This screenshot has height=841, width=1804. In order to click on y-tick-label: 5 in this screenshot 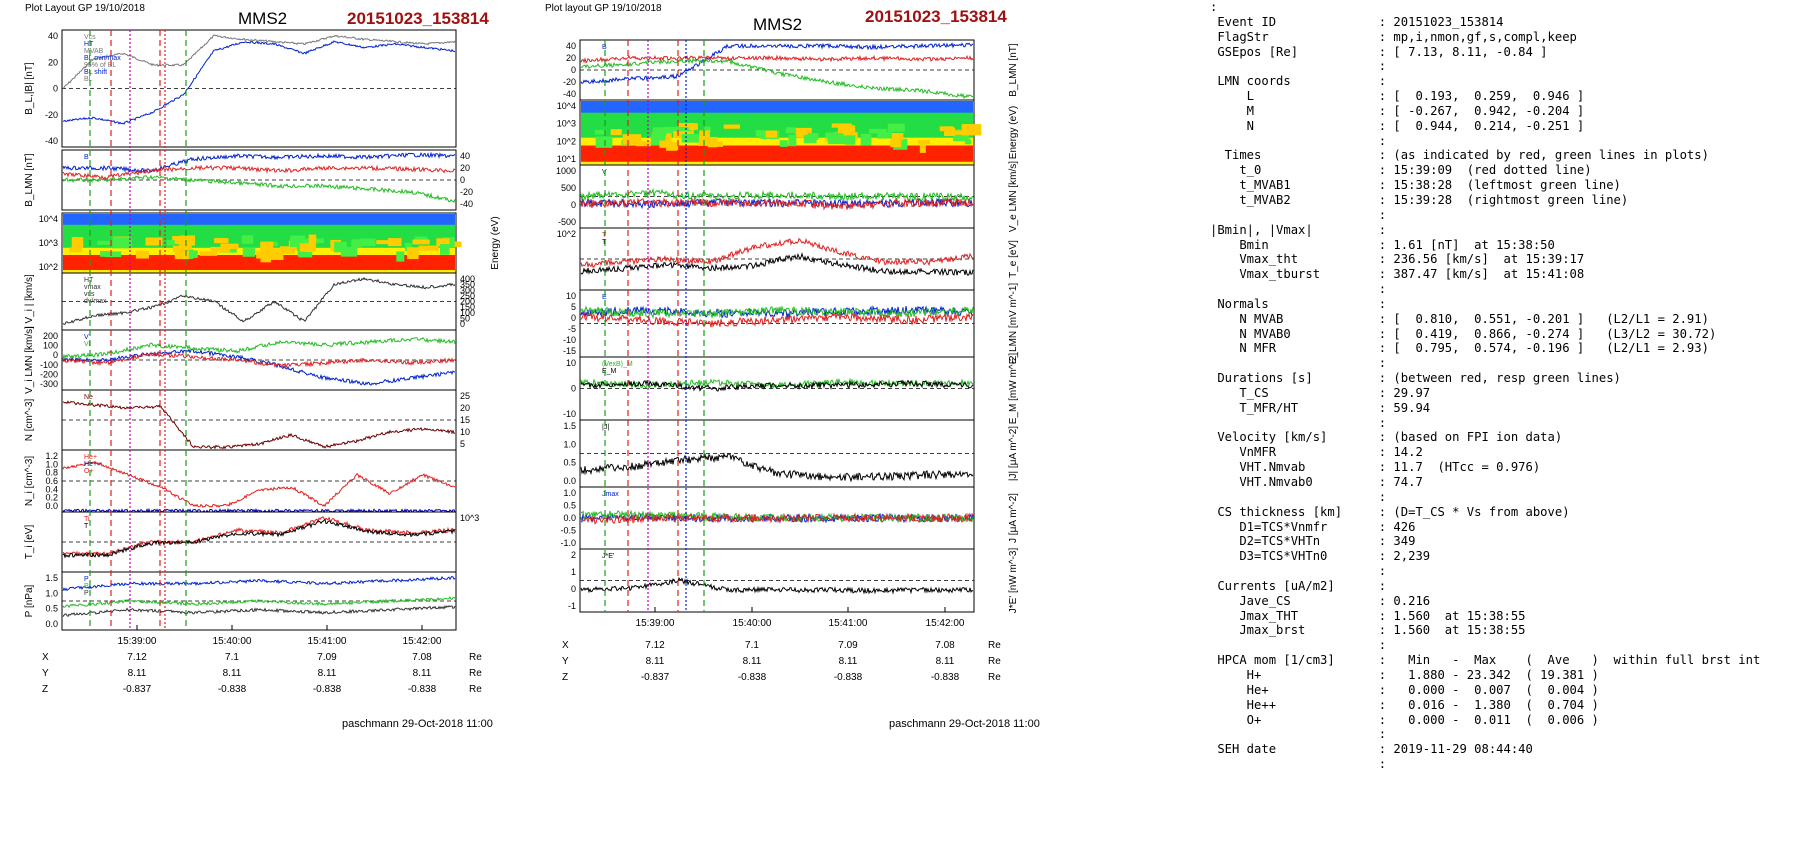, I will do `click(462, 444)`.